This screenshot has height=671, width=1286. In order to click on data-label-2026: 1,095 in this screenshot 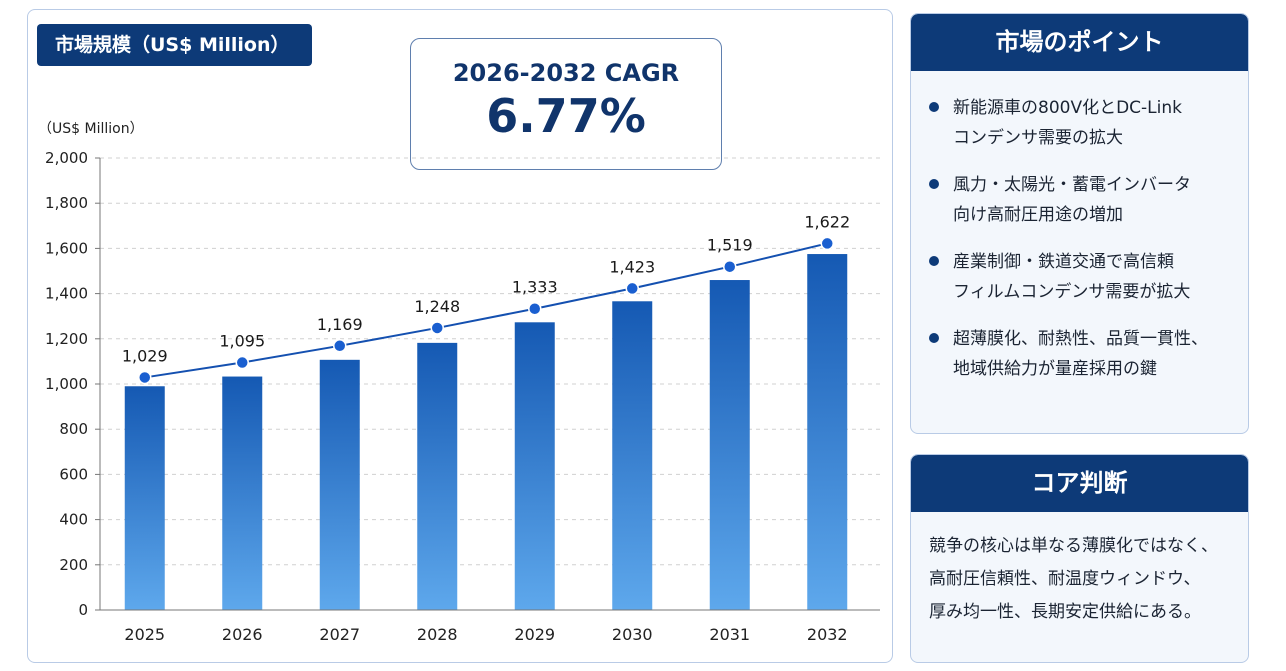, I will do `click(242, 341)`.